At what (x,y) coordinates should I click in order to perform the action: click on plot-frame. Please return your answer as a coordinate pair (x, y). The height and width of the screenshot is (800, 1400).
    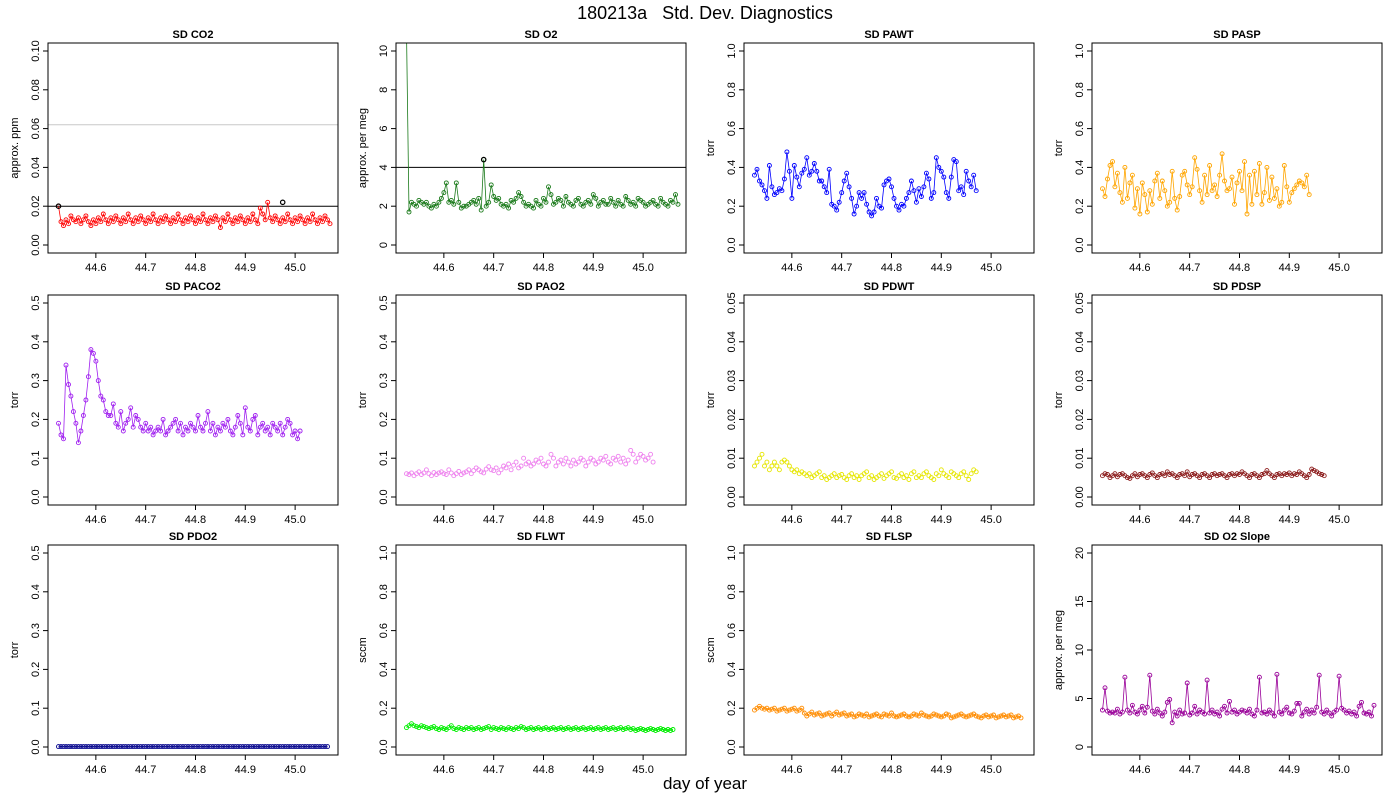
    Looking at the image, I should click on (193, 400).